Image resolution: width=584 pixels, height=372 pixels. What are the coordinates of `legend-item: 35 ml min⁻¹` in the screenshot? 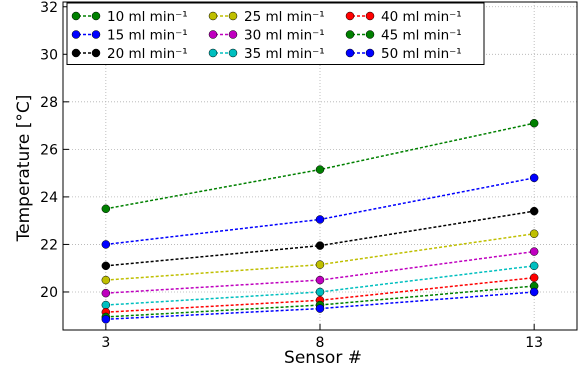 It's located at (266, 54).